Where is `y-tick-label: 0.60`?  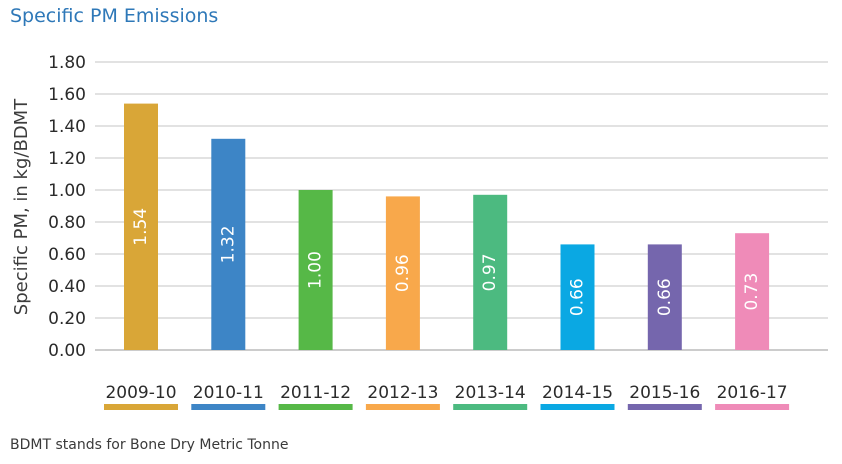 y-tick-label: 0.60 is located at coordinates (67, 255).